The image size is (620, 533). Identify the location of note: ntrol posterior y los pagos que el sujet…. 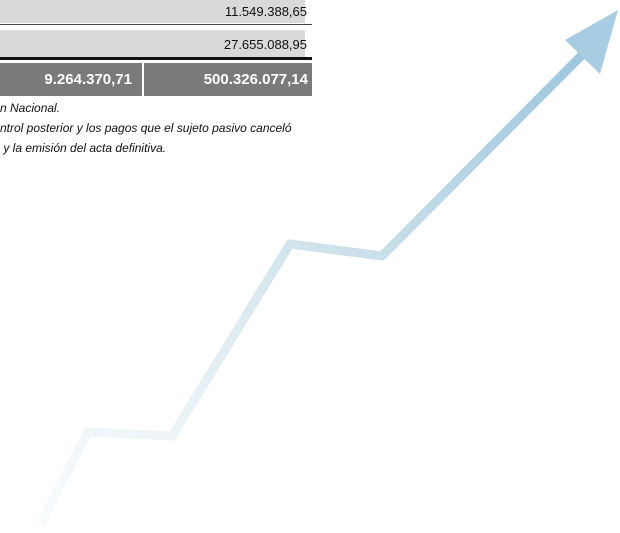
(146, 128).